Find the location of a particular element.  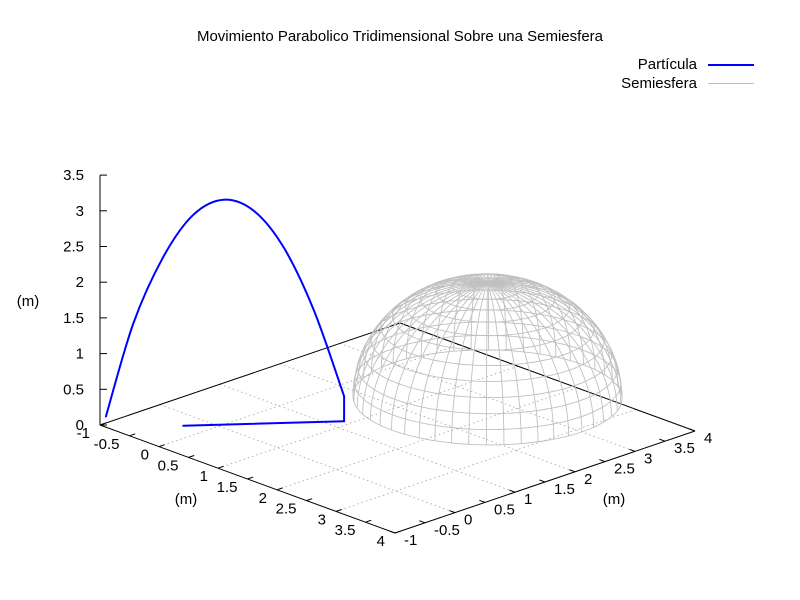

x-tick-label: 1 is located at coordinates (204, 476).